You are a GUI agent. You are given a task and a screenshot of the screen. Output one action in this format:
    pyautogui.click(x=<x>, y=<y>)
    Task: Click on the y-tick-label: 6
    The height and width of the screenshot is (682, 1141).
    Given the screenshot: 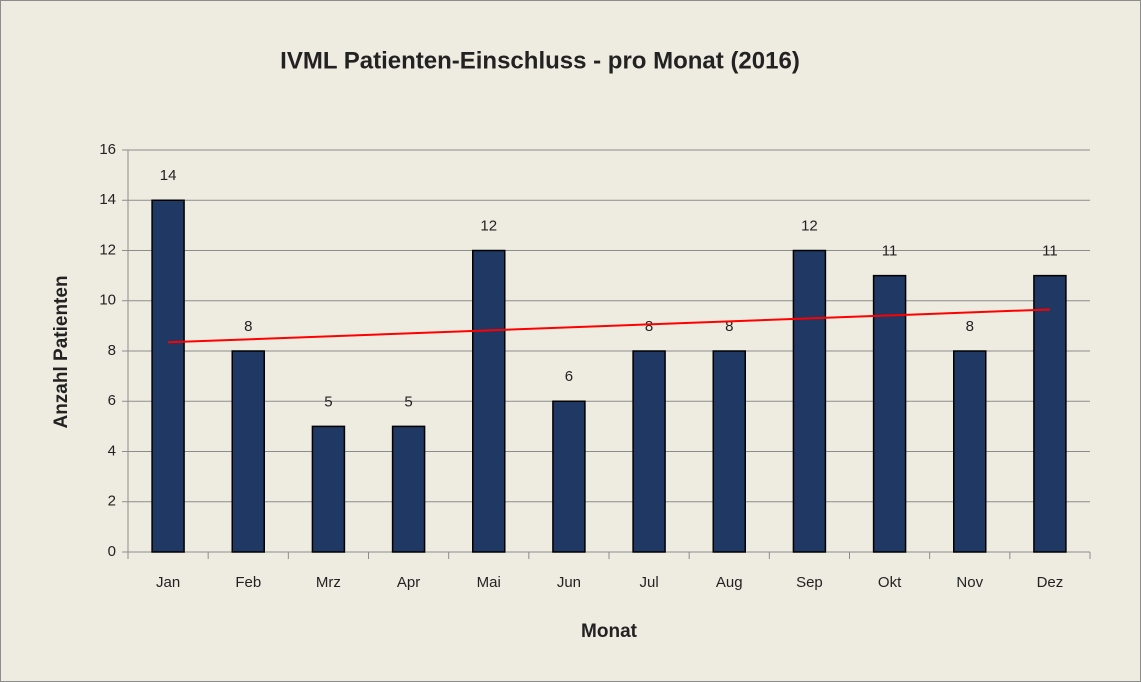 What is the action you would take?
    pyautogui.click(x=112, y=400)
    